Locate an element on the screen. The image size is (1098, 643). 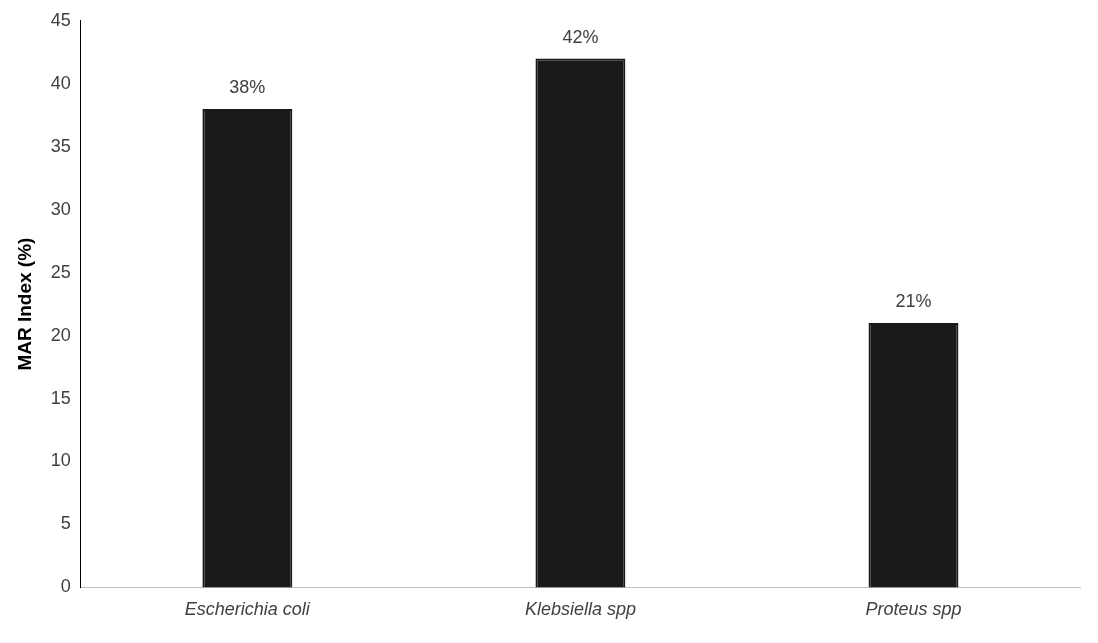
y-tick-label: 40 is located at coordinates (60, 82).